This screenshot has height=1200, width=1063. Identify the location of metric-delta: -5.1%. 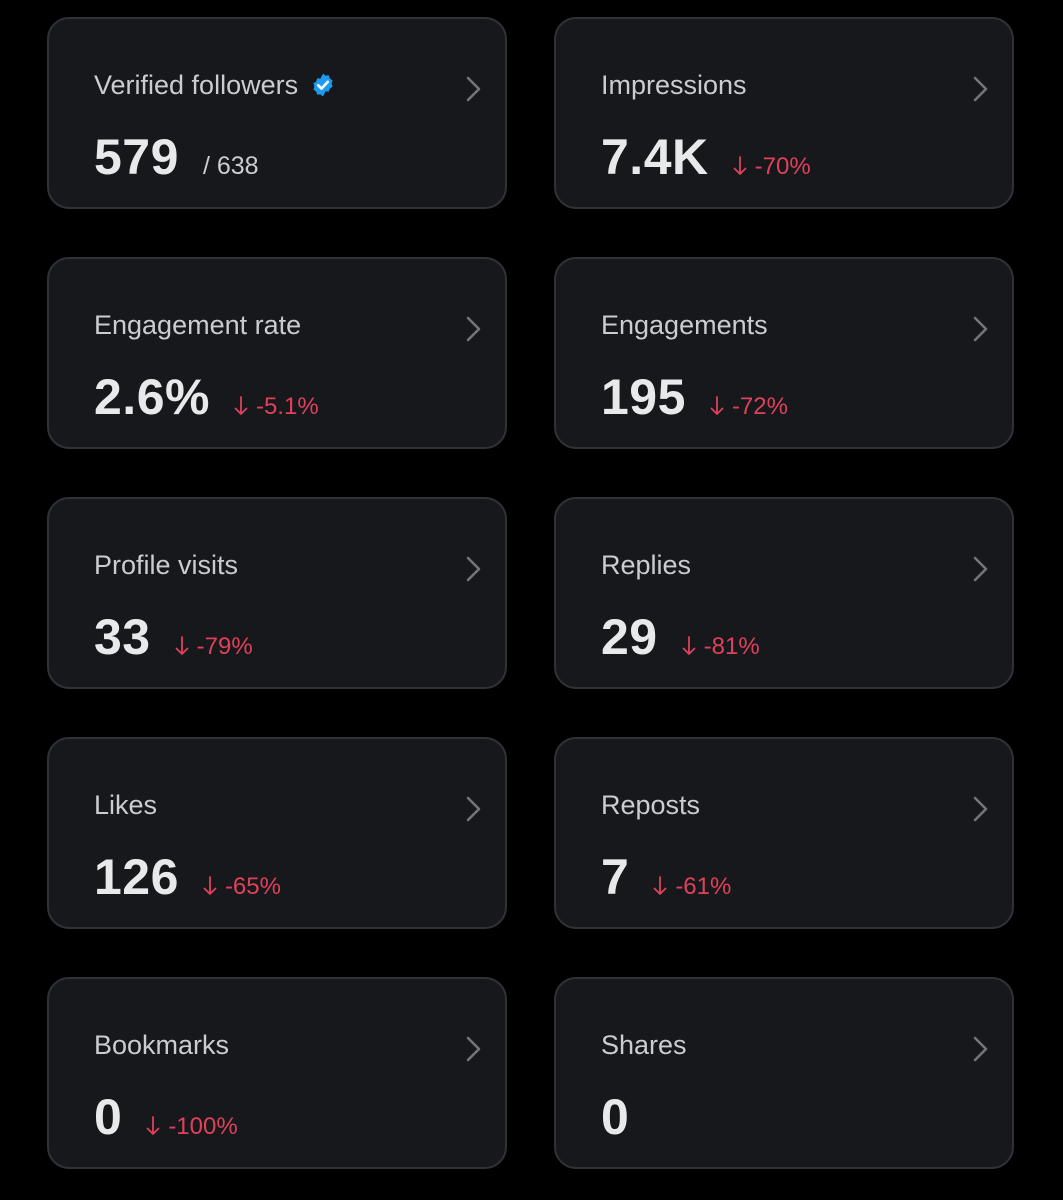
(276, 407).